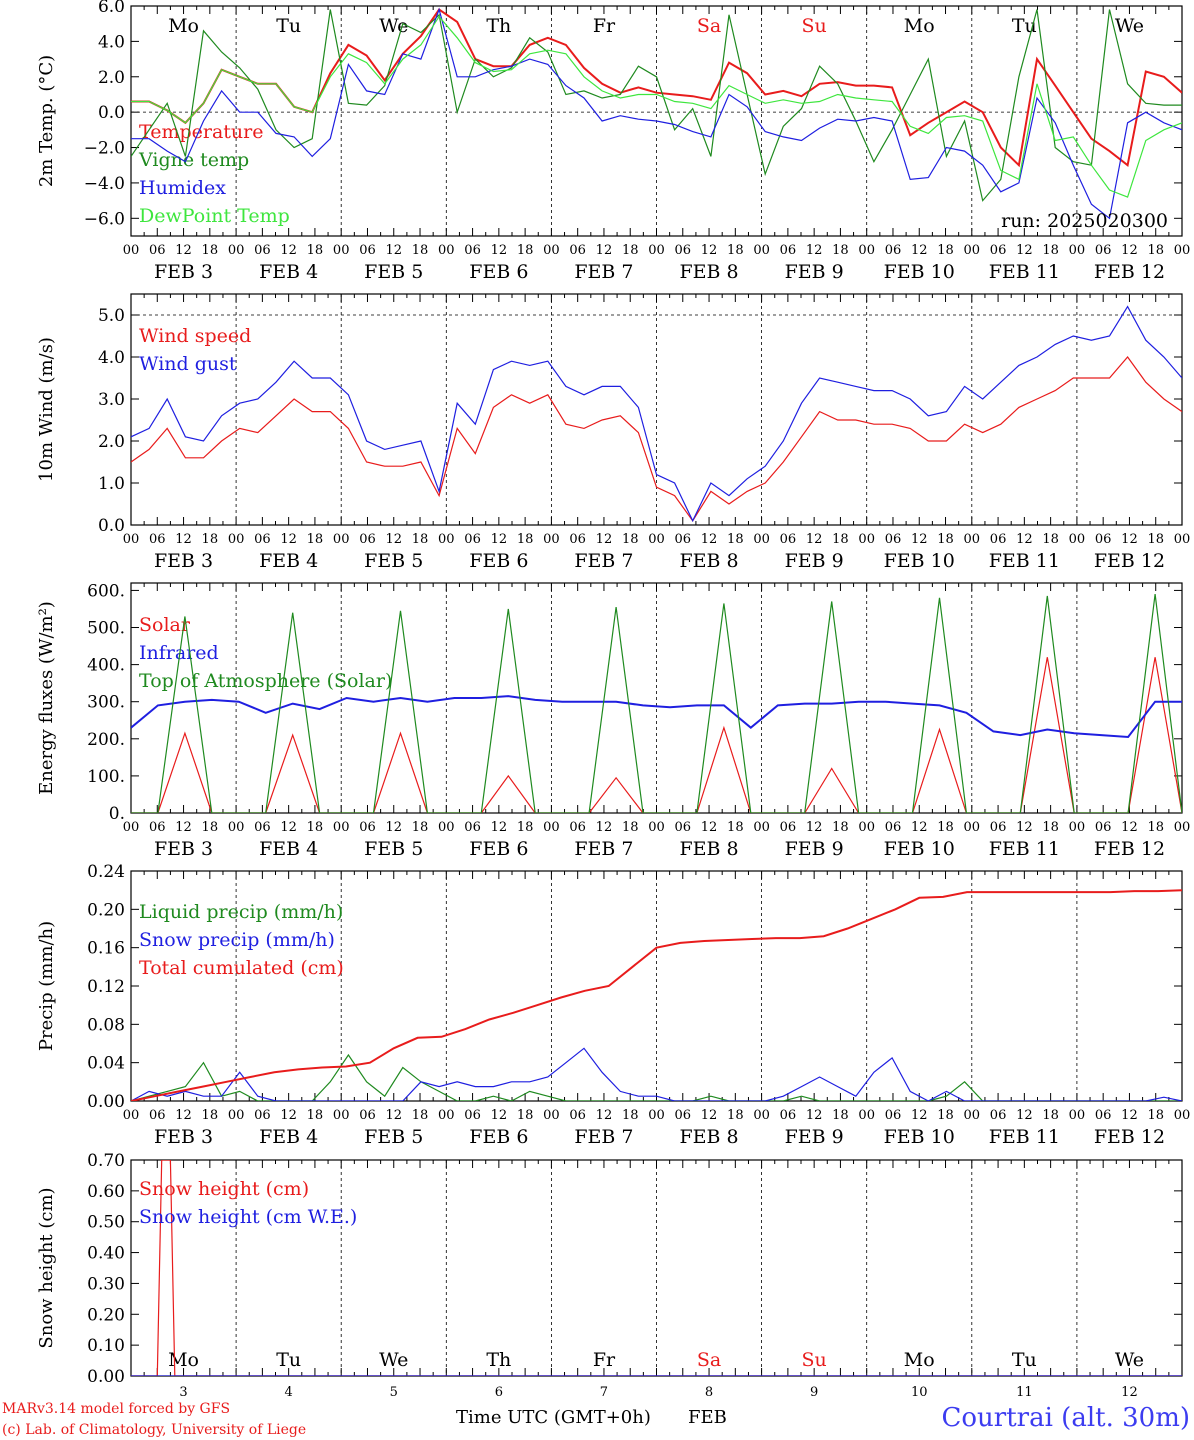 The width and height of the screenshot is (1194, 1440). What do you see at coordinates (111, 400) in the screenshot?
I see `y-tick-label: 3.0` at bounding box center [111, 400].